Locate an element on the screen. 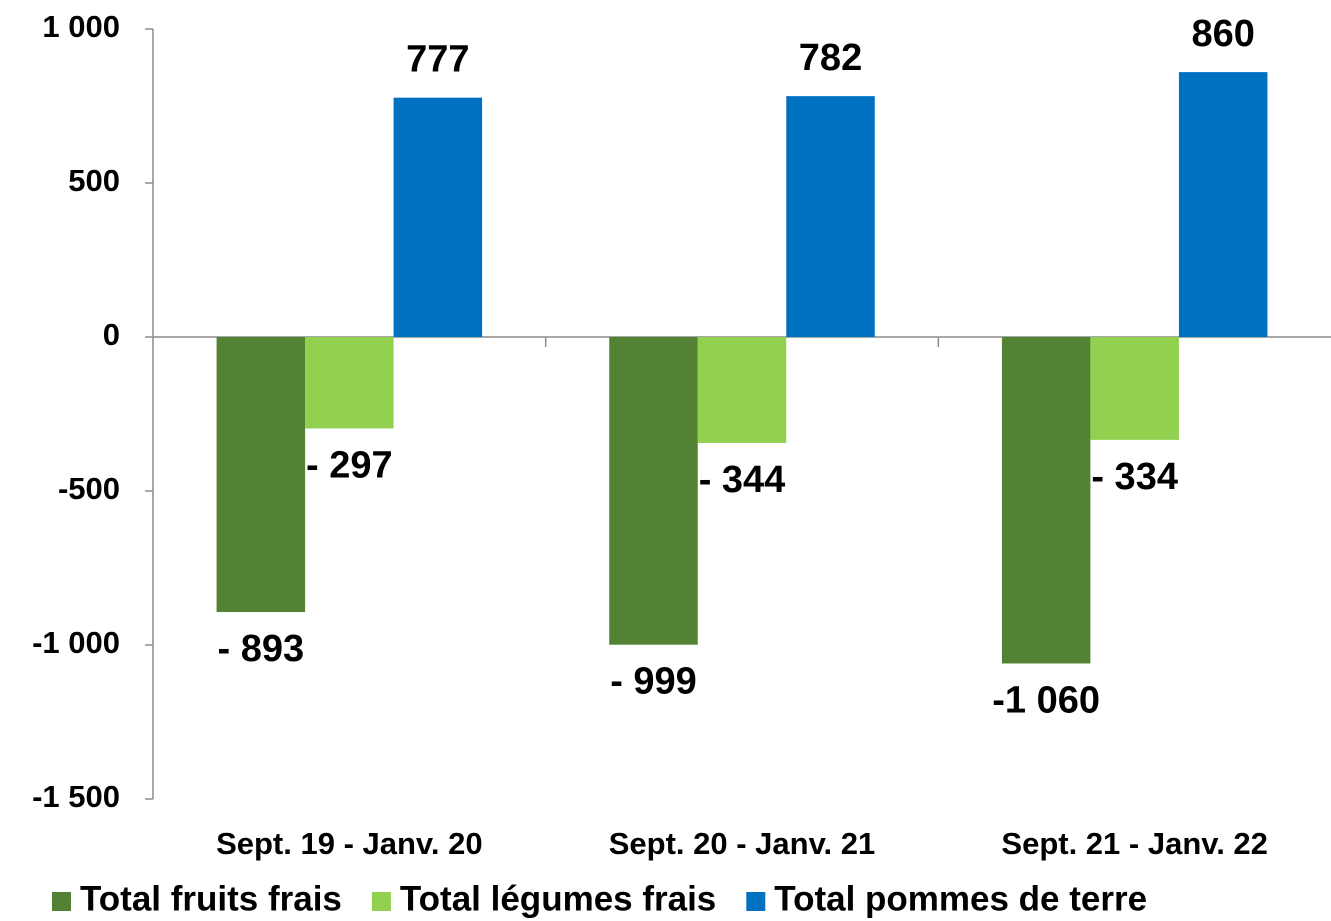 The height and width of the screenshot is (921, 1331). data-label: - 999 is located at coordinates (653, 682).